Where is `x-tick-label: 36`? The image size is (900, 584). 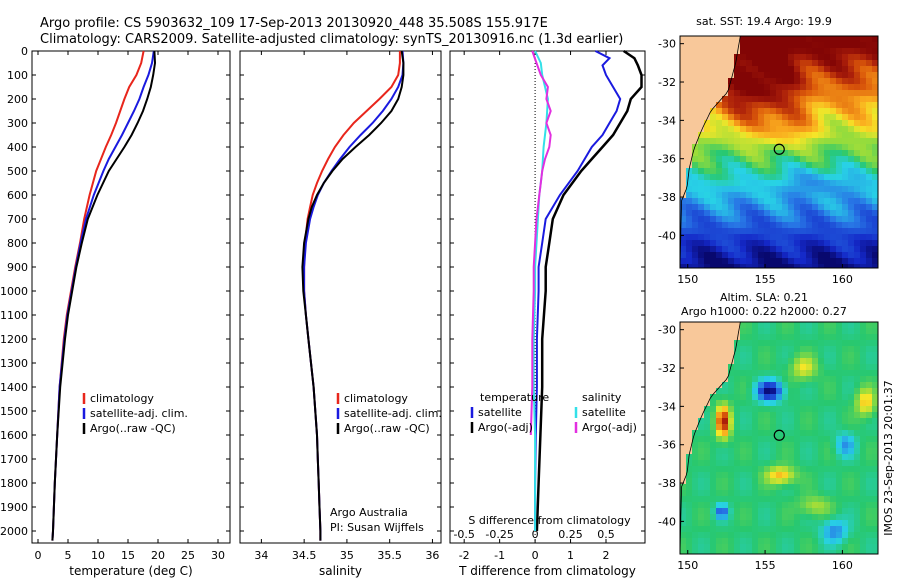
x-tick-label: 36 is located at coordinates (432, 555).